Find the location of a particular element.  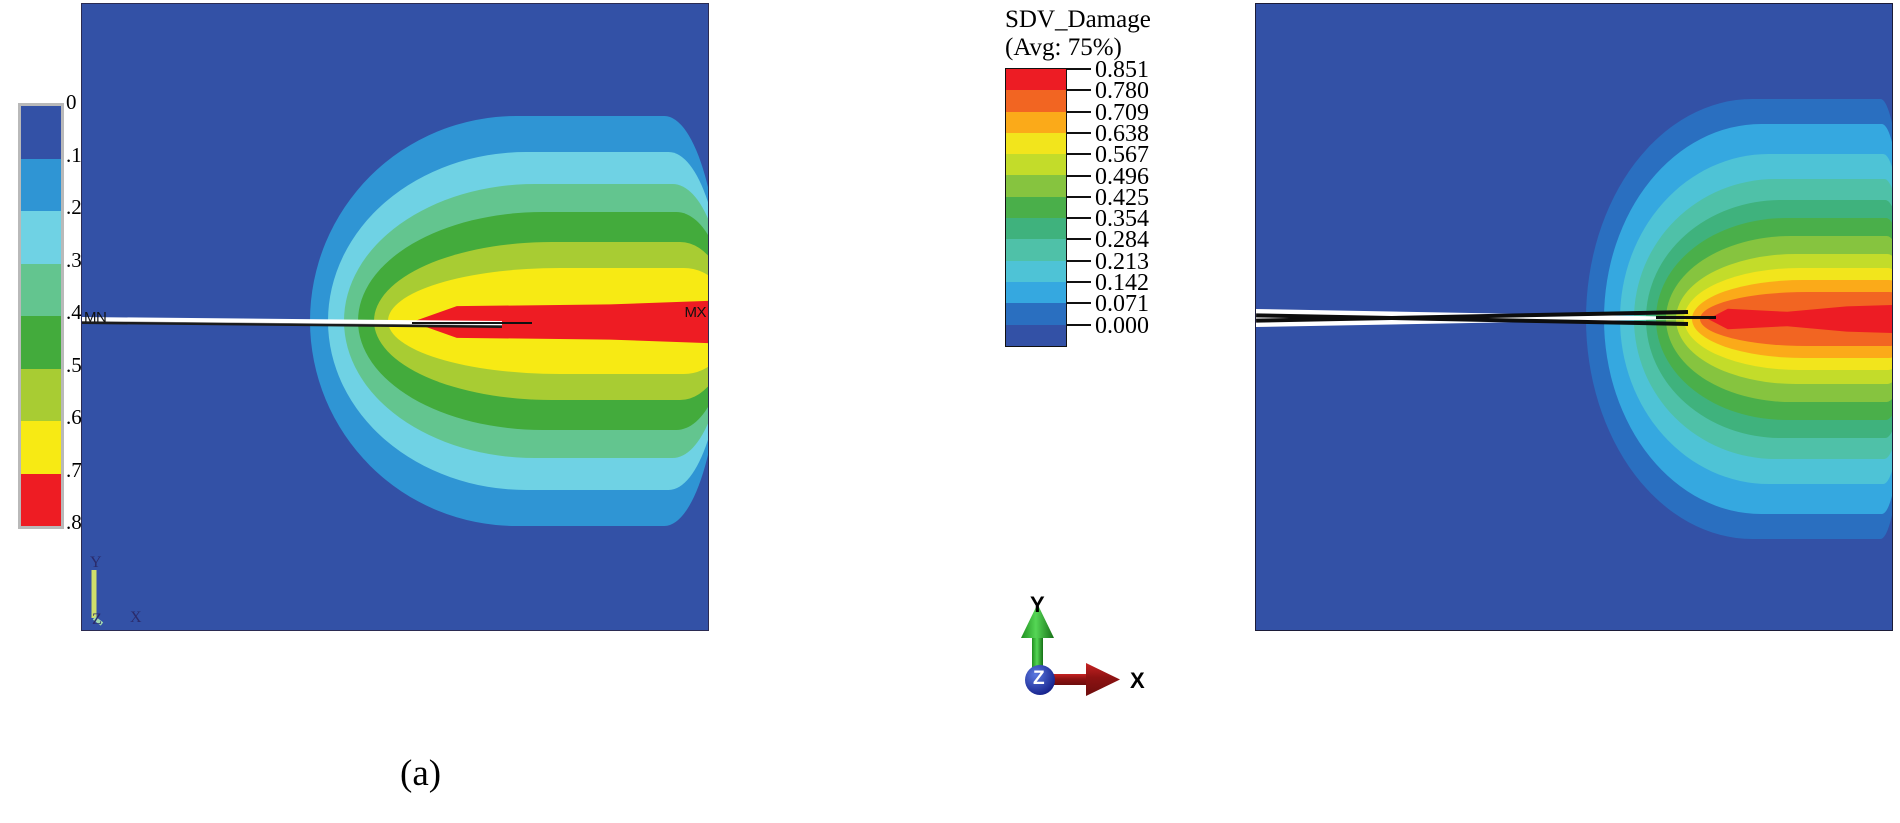

abaqus-axis-triad: Y X Z is located at coordinates (1090, 650).